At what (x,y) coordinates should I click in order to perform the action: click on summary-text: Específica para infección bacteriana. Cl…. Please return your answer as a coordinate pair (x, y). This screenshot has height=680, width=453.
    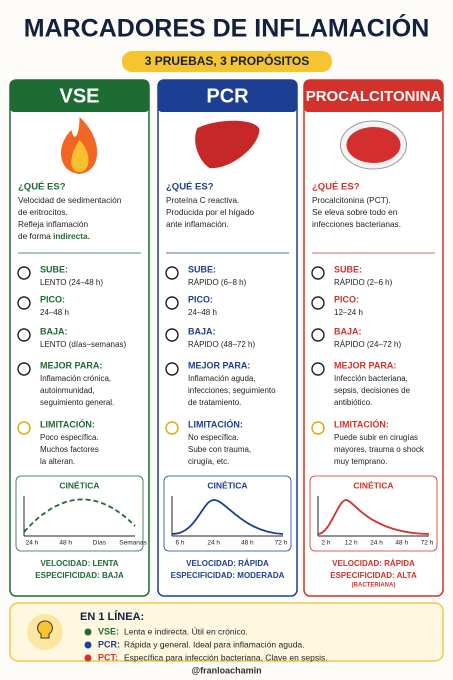
    Looking at the image, I should click on (226, 657).